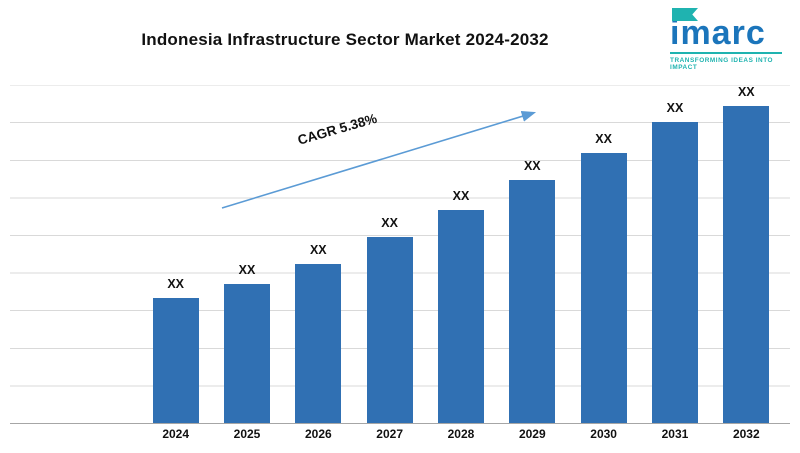  I want to click on x-axis-tick-label: 2030, so click(603, 434).